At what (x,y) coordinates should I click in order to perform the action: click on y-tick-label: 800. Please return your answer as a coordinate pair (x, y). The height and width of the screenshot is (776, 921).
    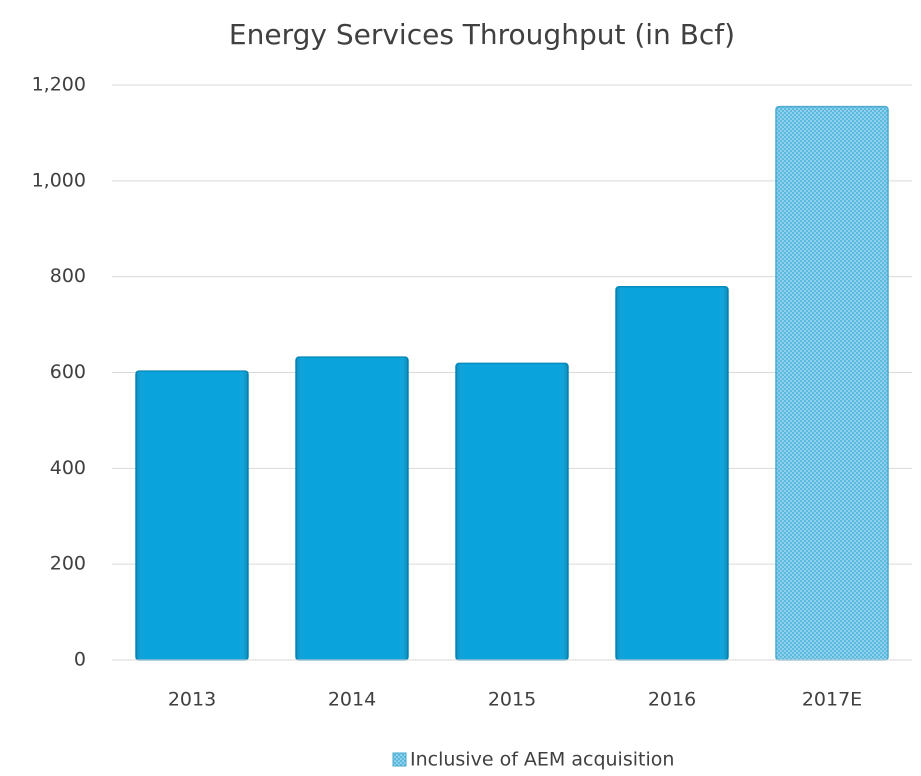
    Looking at the image, I should click on (68, 276).